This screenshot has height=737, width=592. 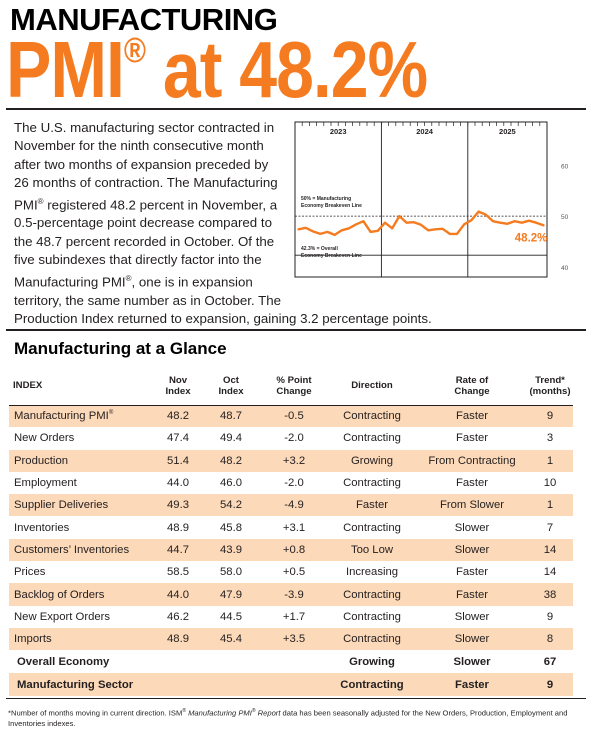 What do you see at coordinates (45, 483) in the screenshot?
I see `cell-name: Employment` at bounding box center [45, 483].